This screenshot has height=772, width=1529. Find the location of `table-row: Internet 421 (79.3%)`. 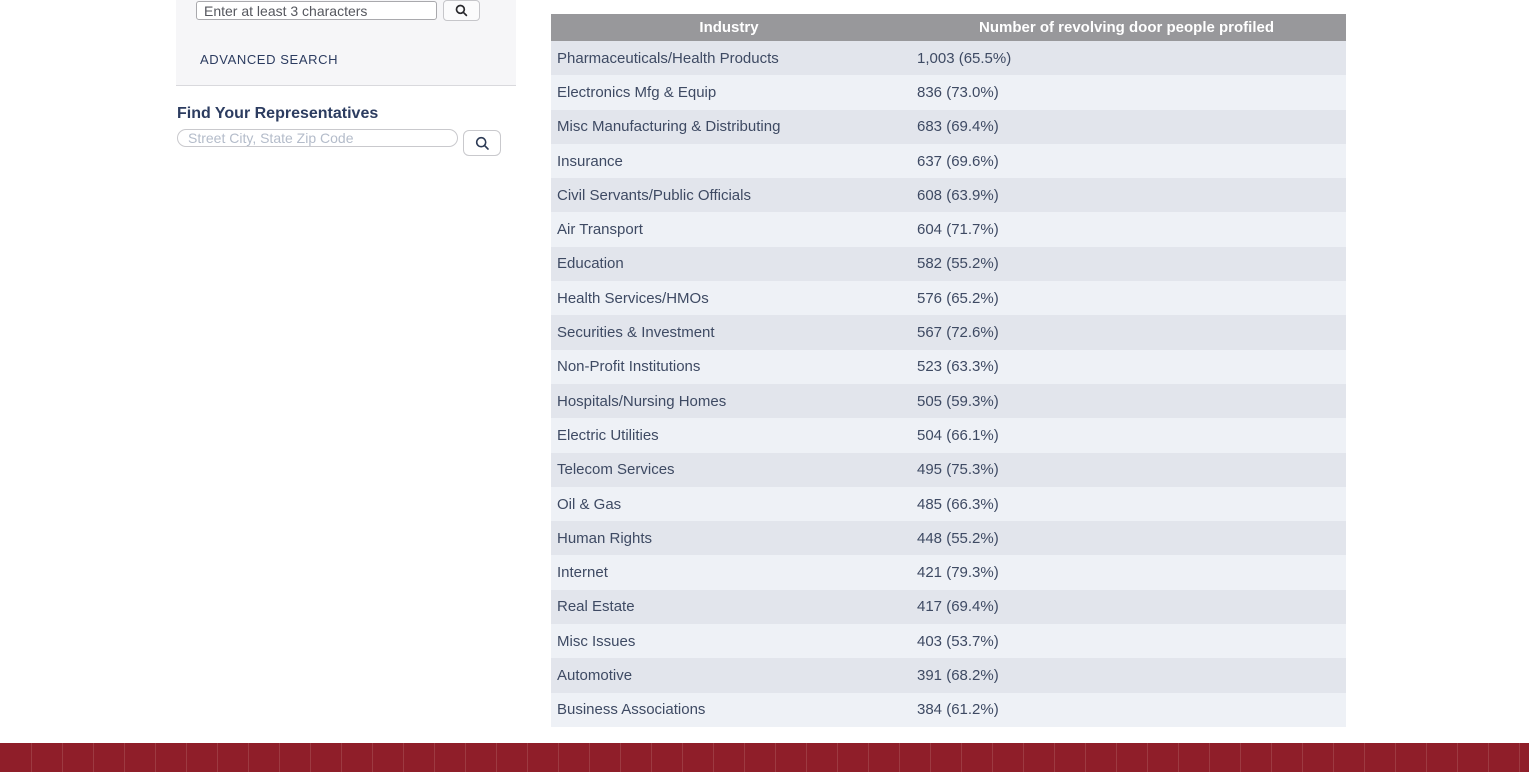

table-row: Internet 421 (79.3%) is located at coordinates (948, 572).